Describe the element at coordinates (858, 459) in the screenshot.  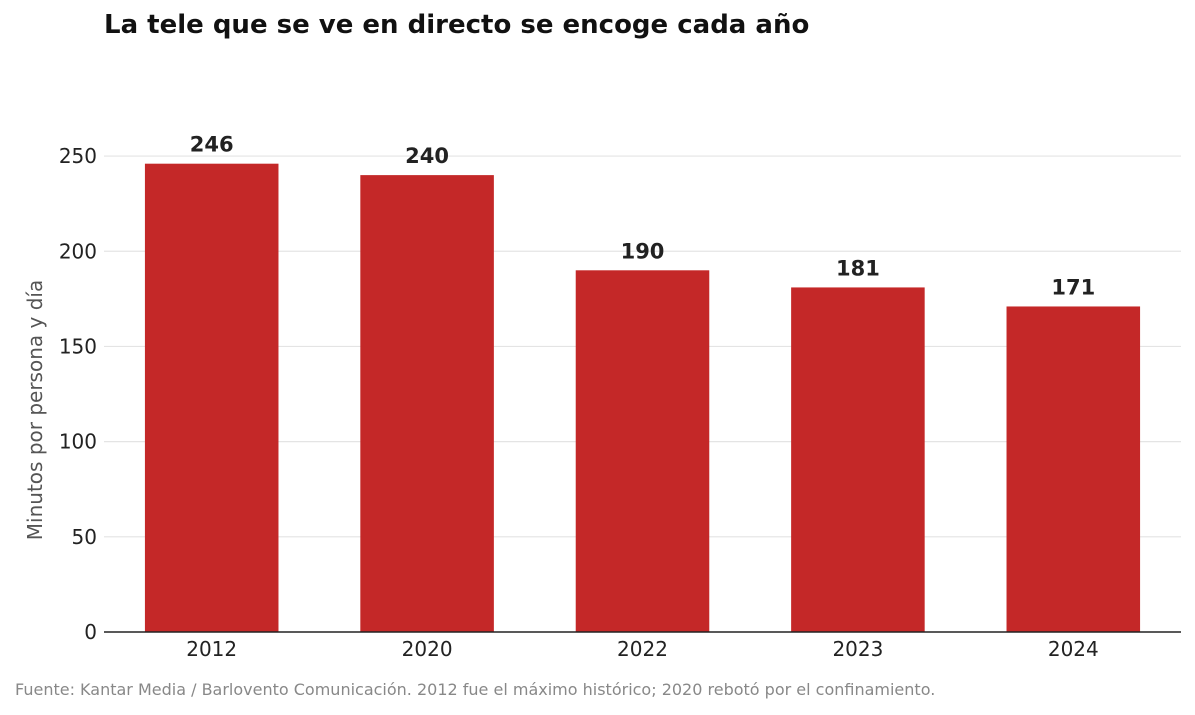
I see `bar-2023` at that location.